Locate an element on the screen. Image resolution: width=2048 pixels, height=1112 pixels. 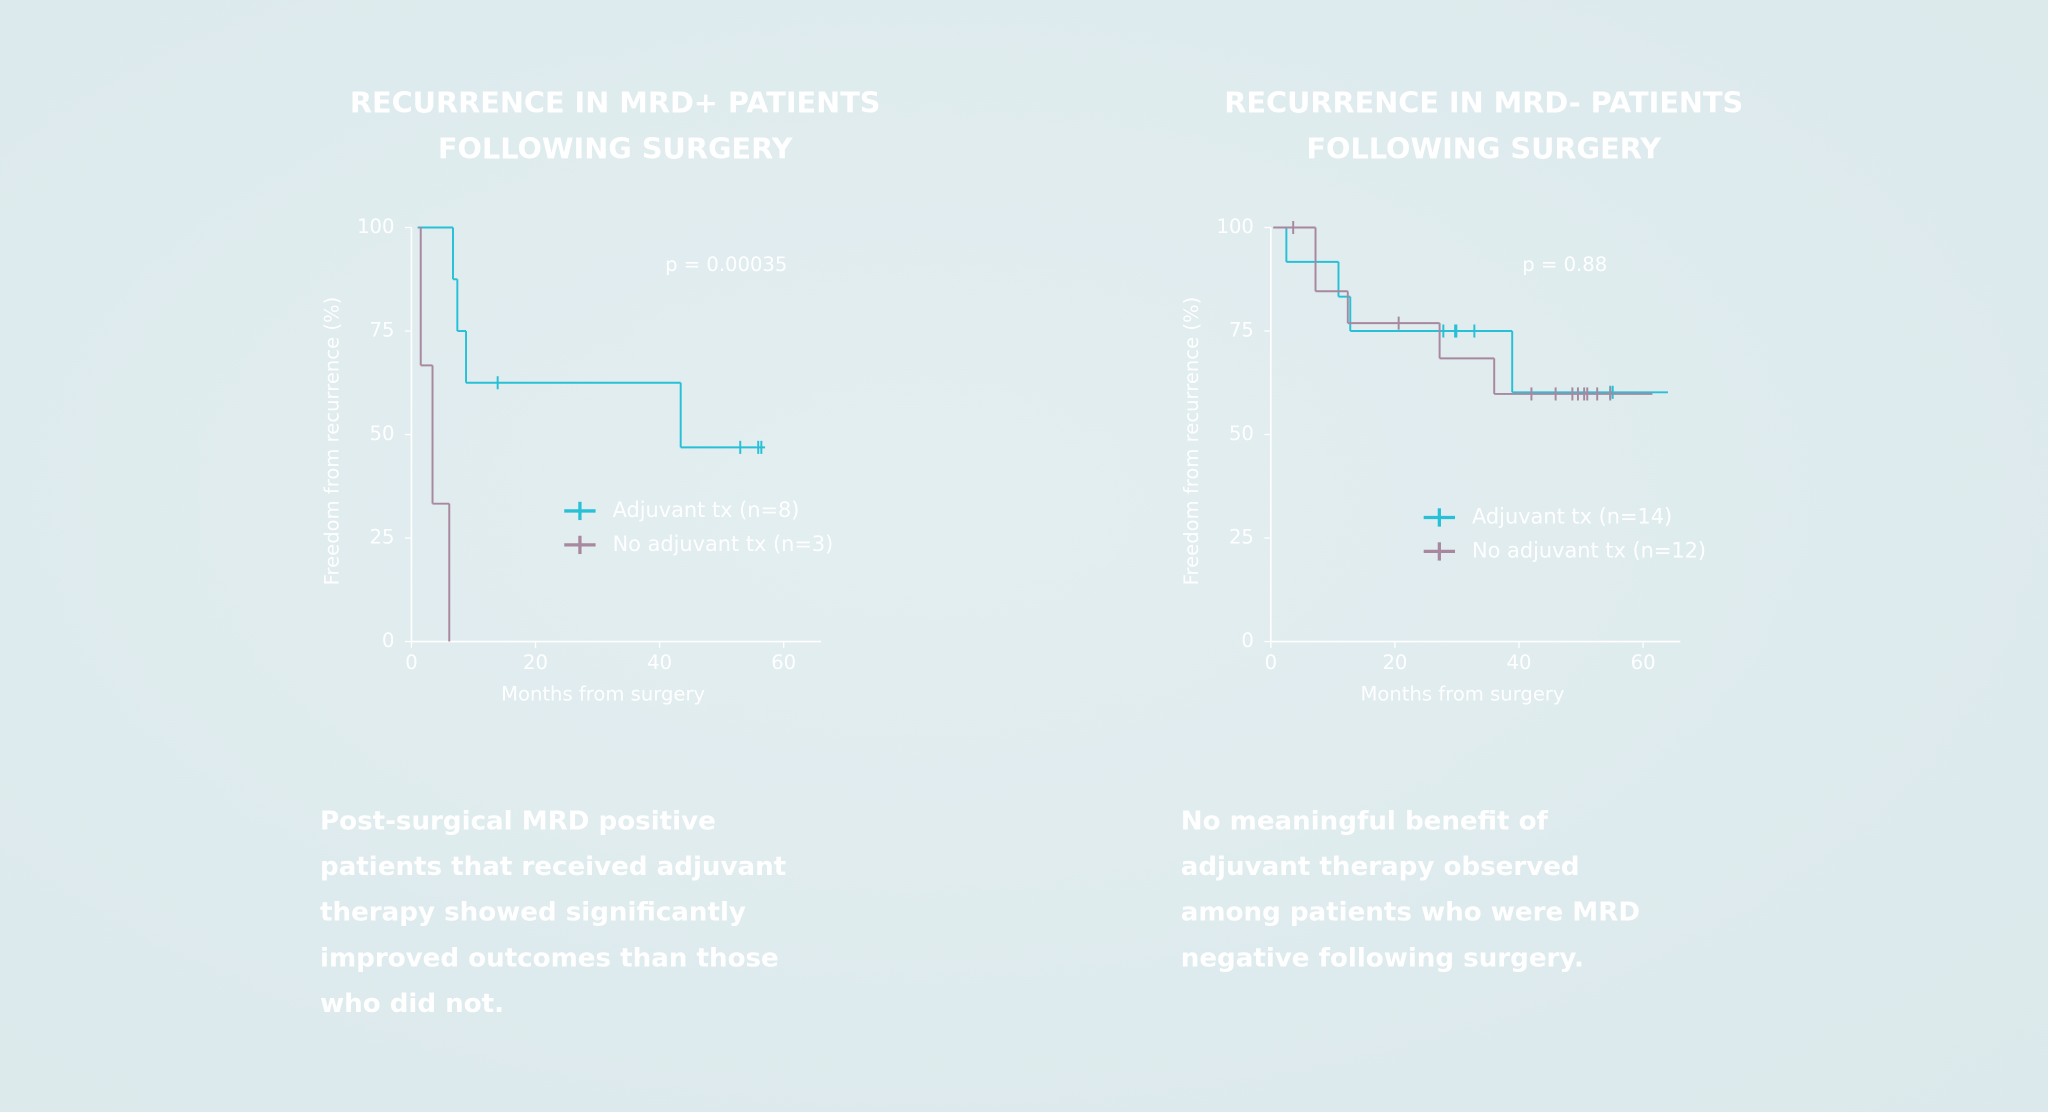
caption: who did not. is located at coordinates (412, 1004).